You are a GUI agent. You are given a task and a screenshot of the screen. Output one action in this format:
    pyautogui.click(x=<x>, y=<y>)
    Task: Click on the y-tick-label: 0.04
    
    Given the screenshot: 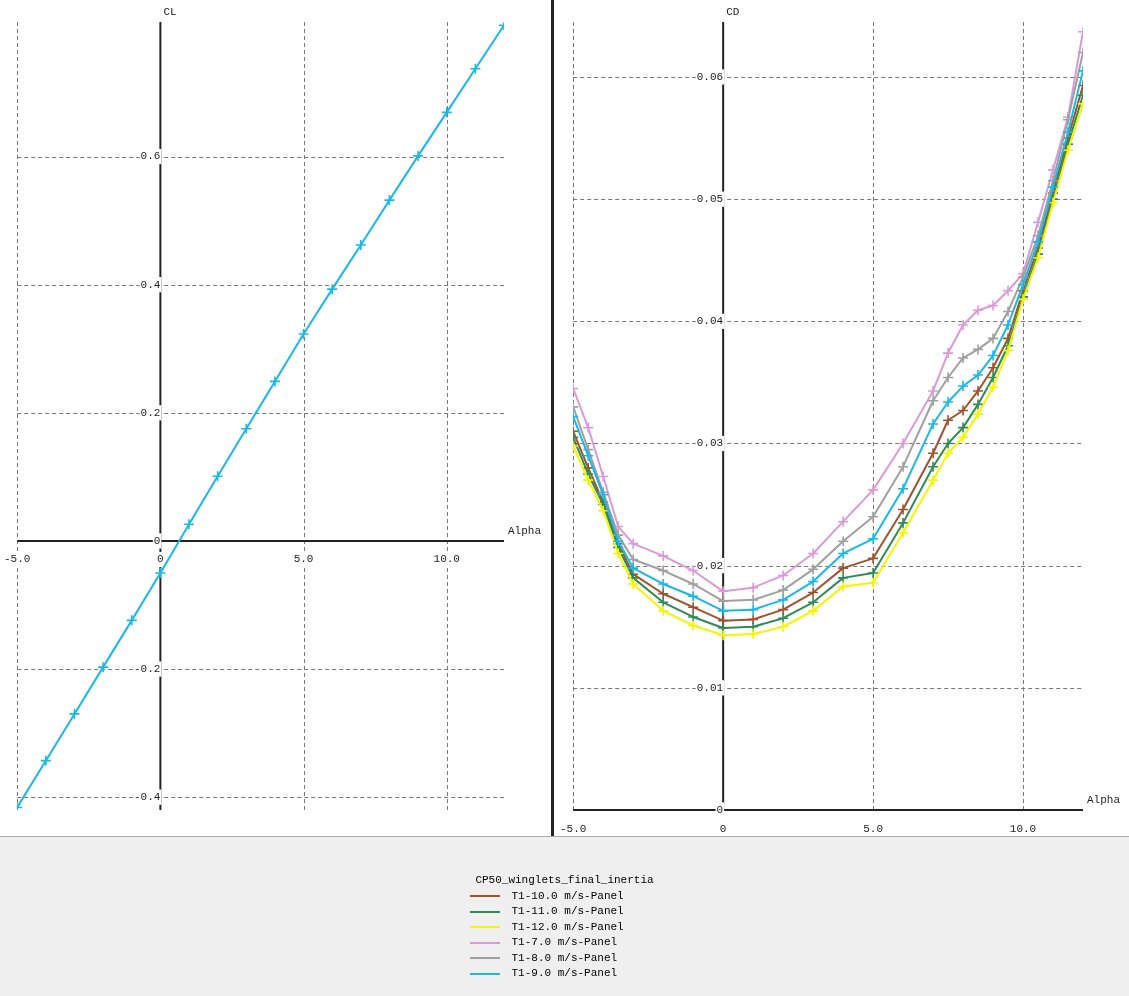 What is the action you would take?
    pyautogui.click(x=710, y=321)
    